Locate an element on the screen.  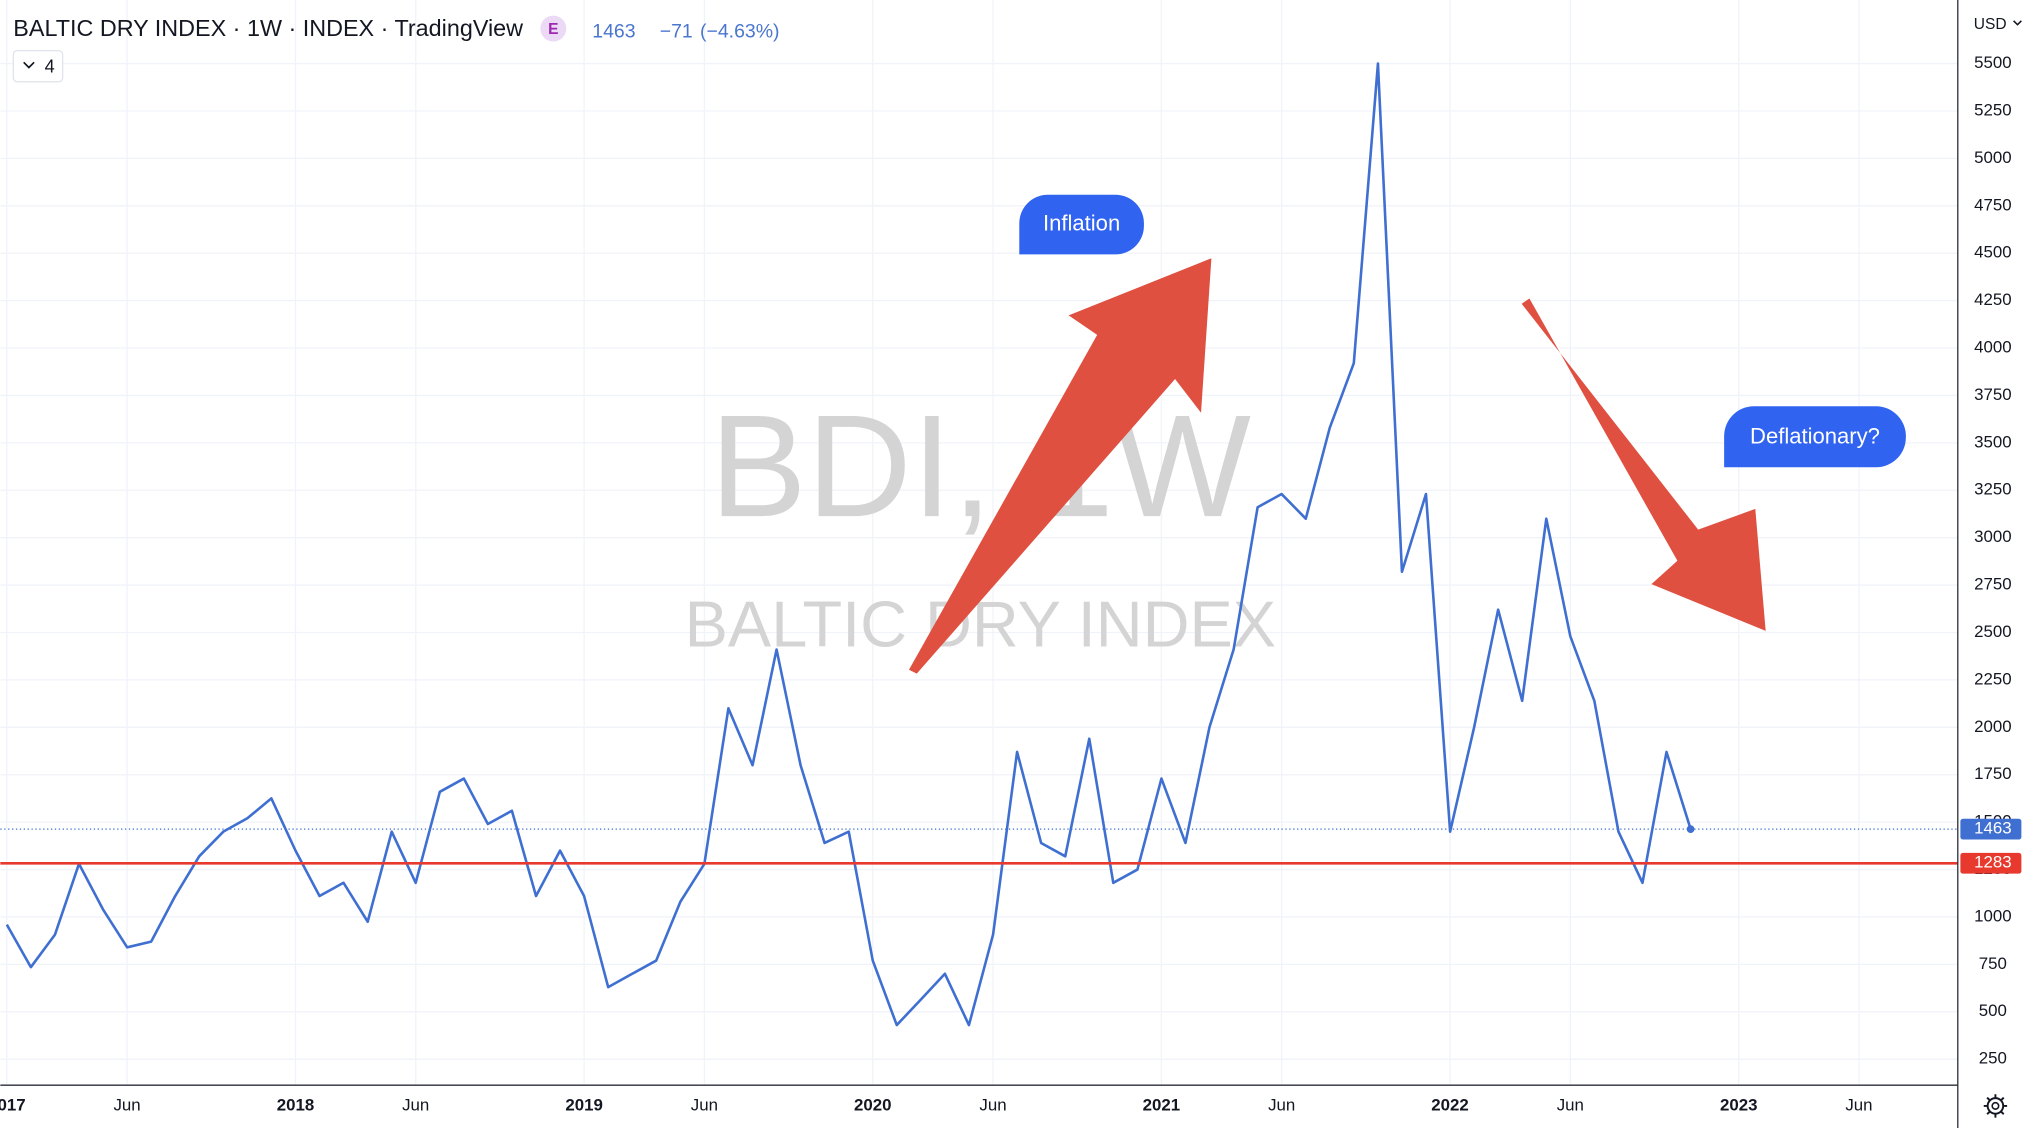
callout-text: Deflationary? is located at coordinates (1815, 435).